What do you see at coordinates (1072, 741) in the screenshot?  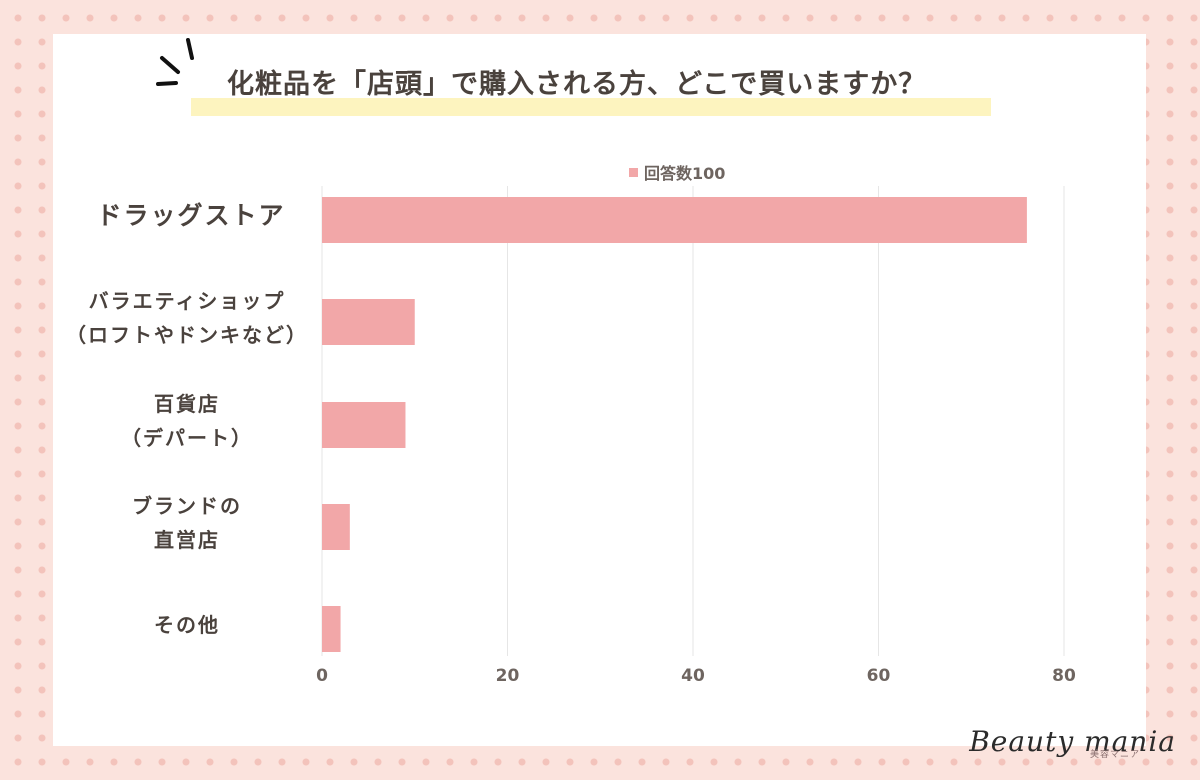 I see `brand-logo: Beauty mania` at bounding box center [1072, 741].